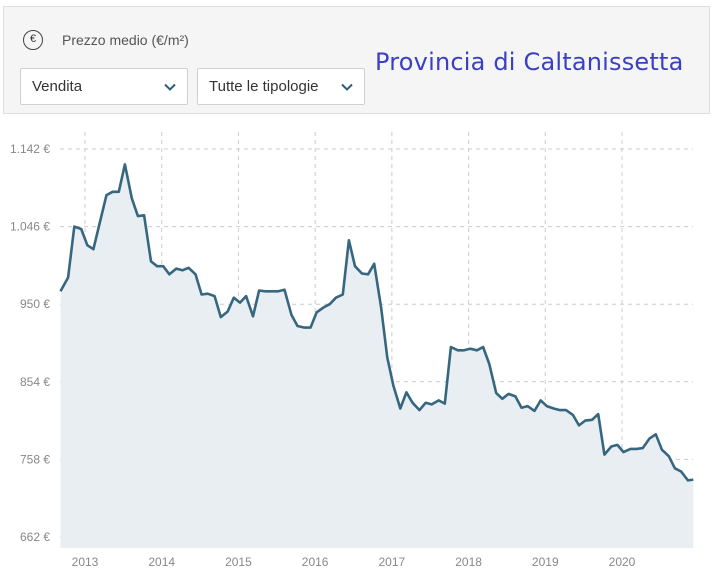  I want to click on euro-icon: €, so click(33, 40).